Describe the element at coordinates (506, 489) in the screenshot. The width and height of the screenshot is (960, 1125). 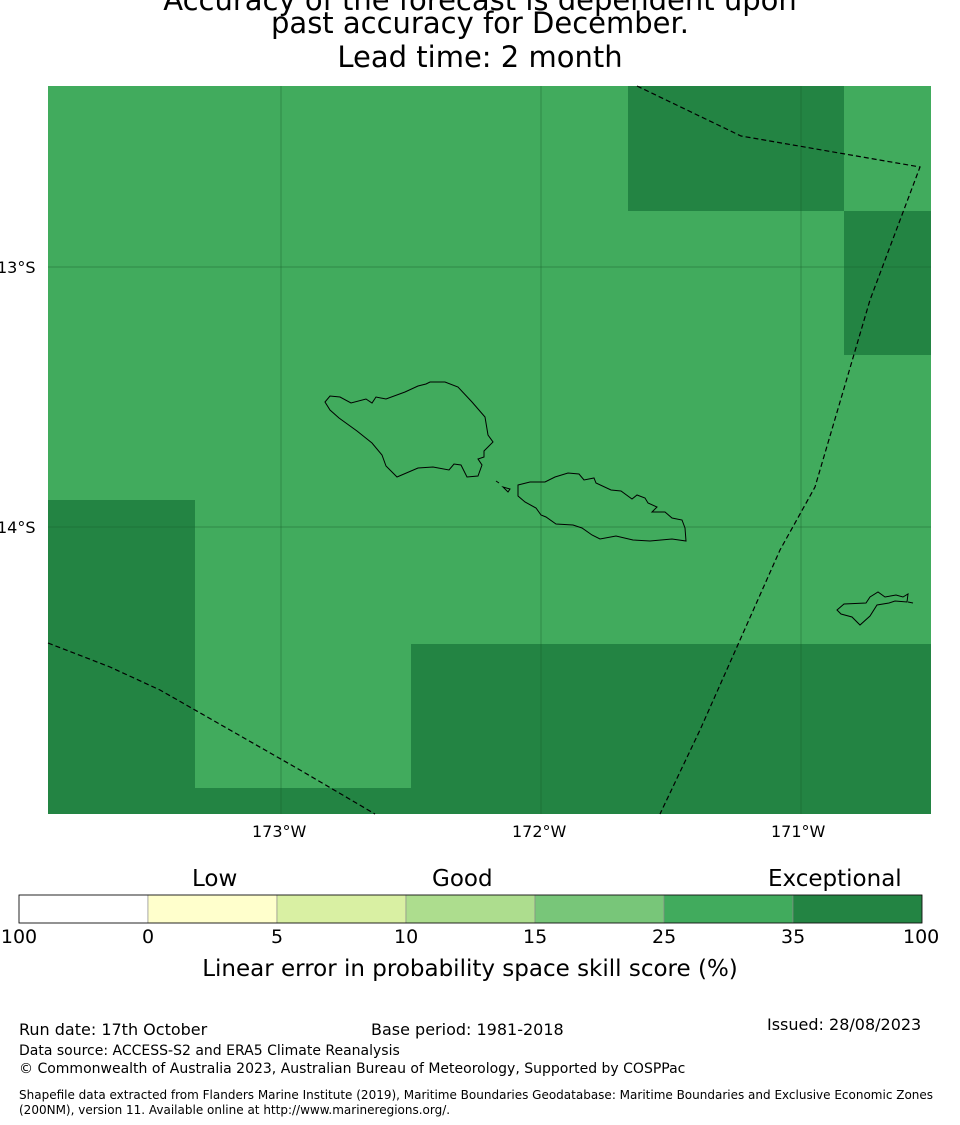
I see `islet-apolima` at that location.